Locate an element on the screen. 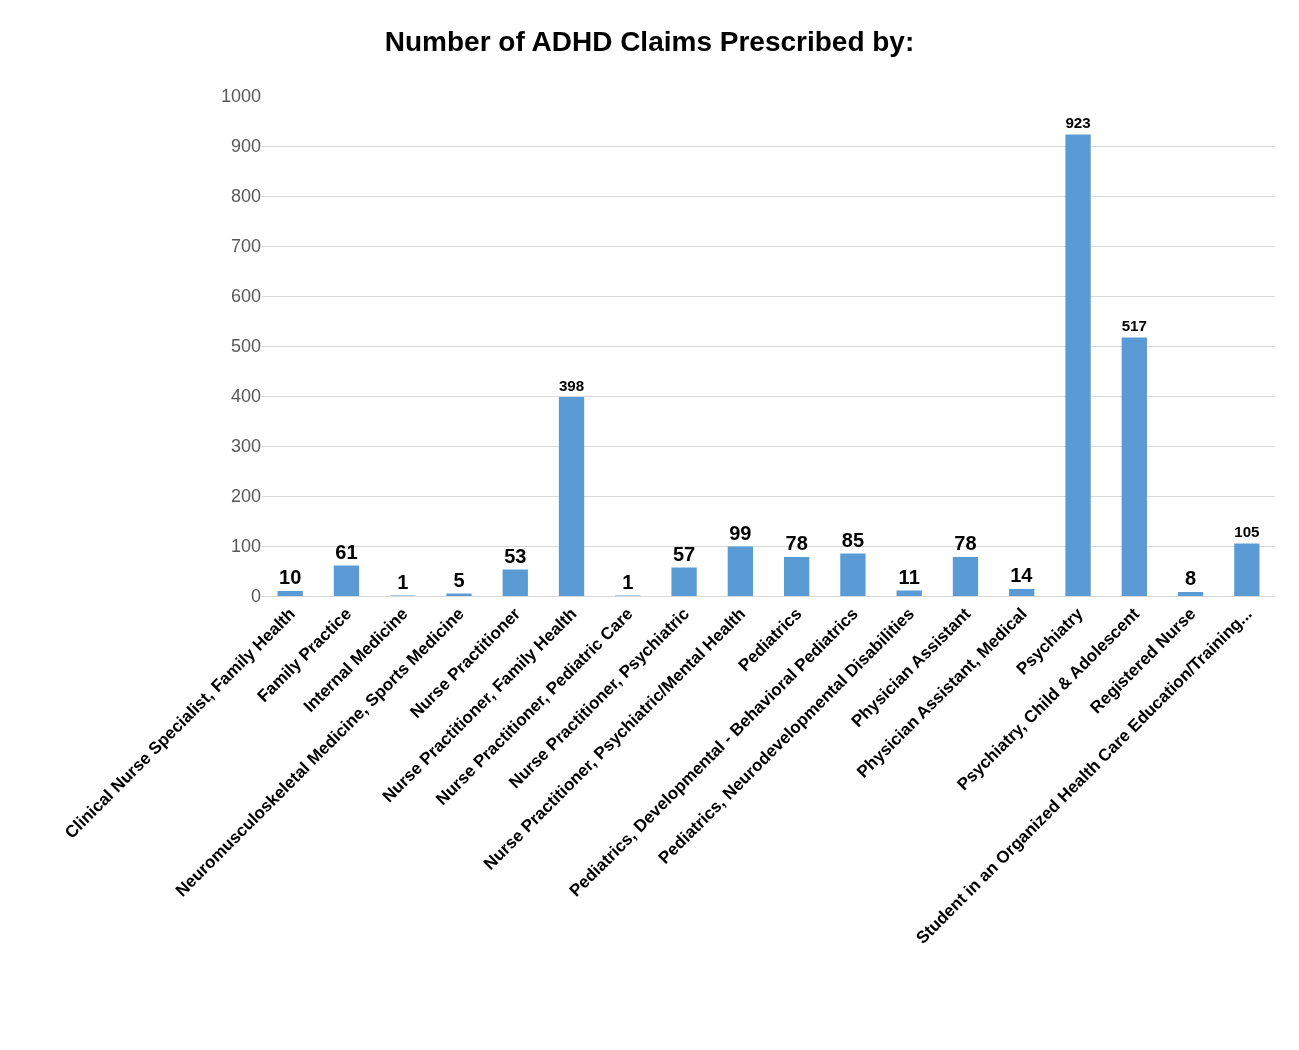 This screenshot has width=1299, height=1050. y-tick-label: 700 is located at coordinates (245, 246).